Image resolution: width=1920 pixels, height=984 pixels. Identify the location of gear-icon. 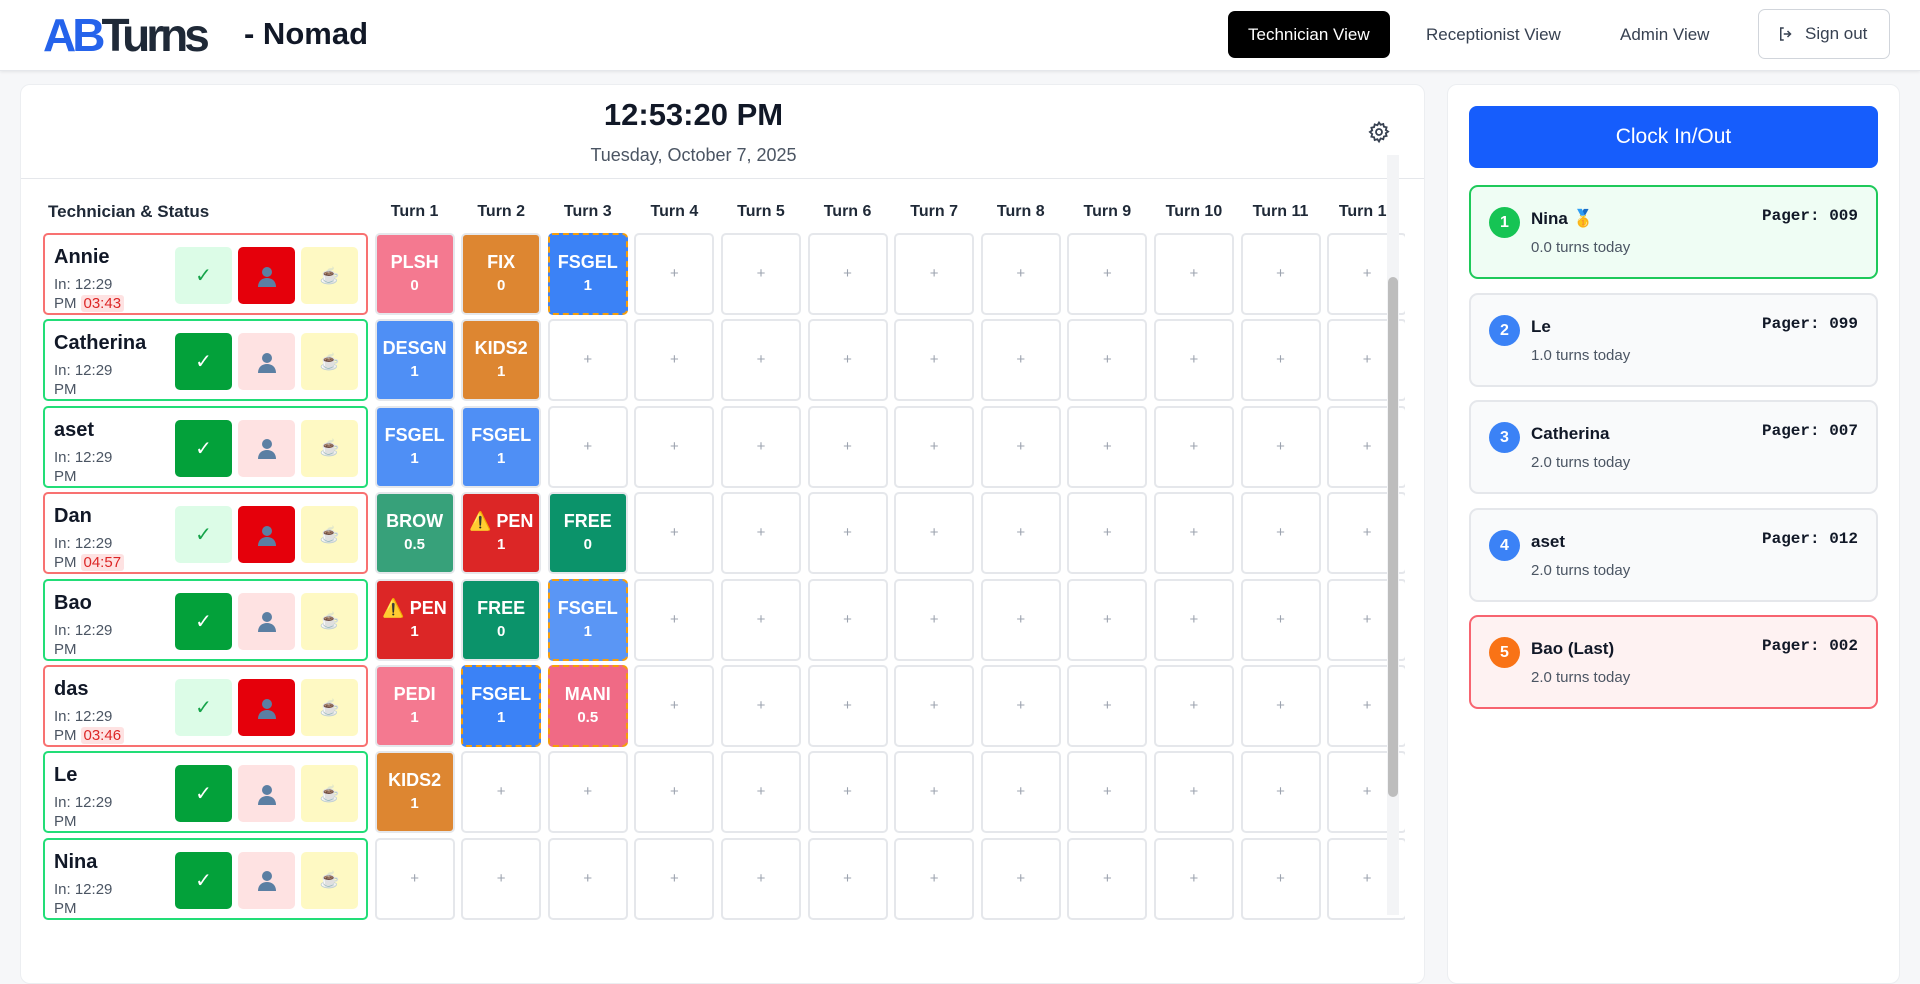
(1379, 132).